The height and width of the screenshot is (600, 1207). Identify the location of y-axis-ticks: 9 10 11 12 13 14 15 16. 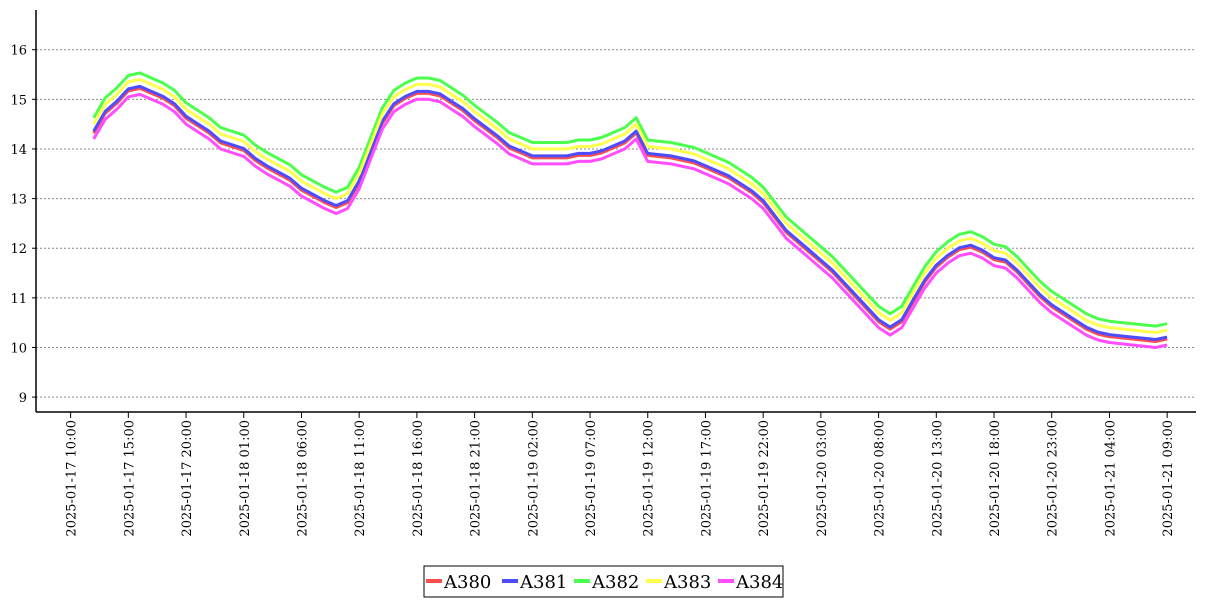
(23, 225).